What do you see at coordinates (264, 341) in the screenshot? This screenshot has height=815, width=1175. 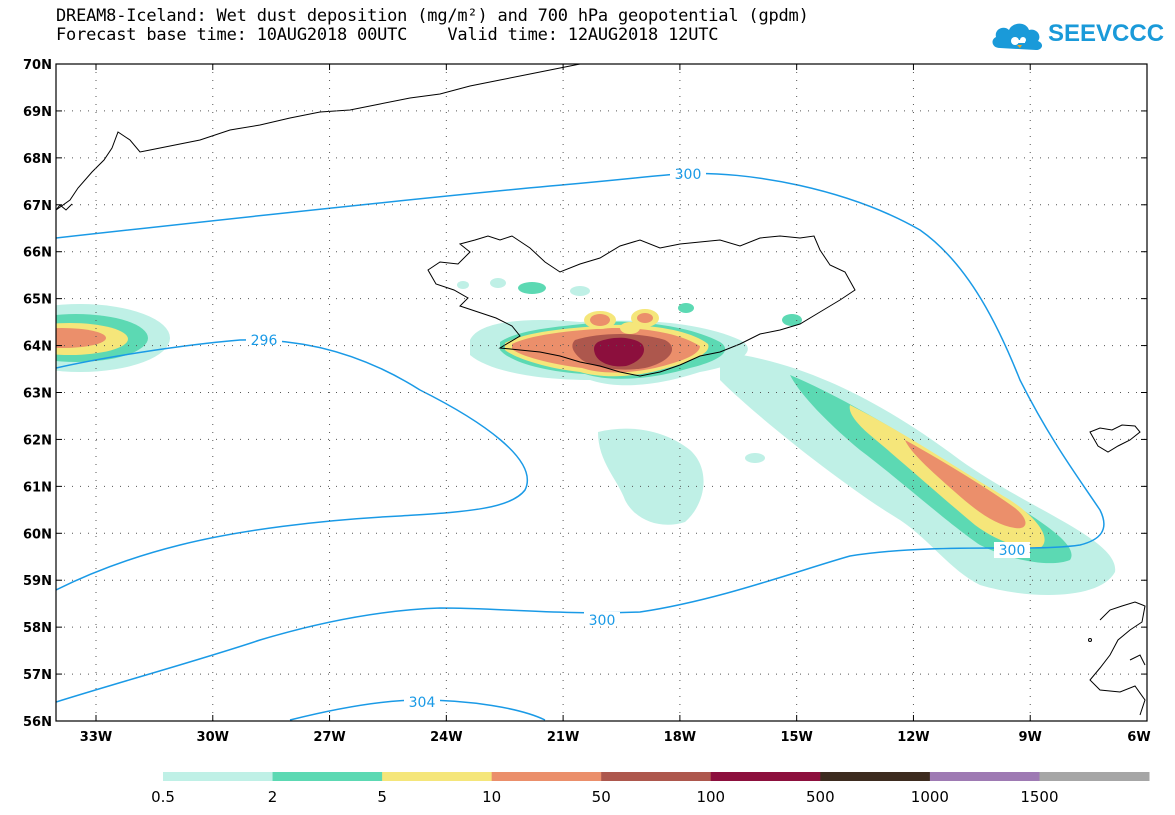 I see `contour-label: 296` at bounding box center [264, 341].